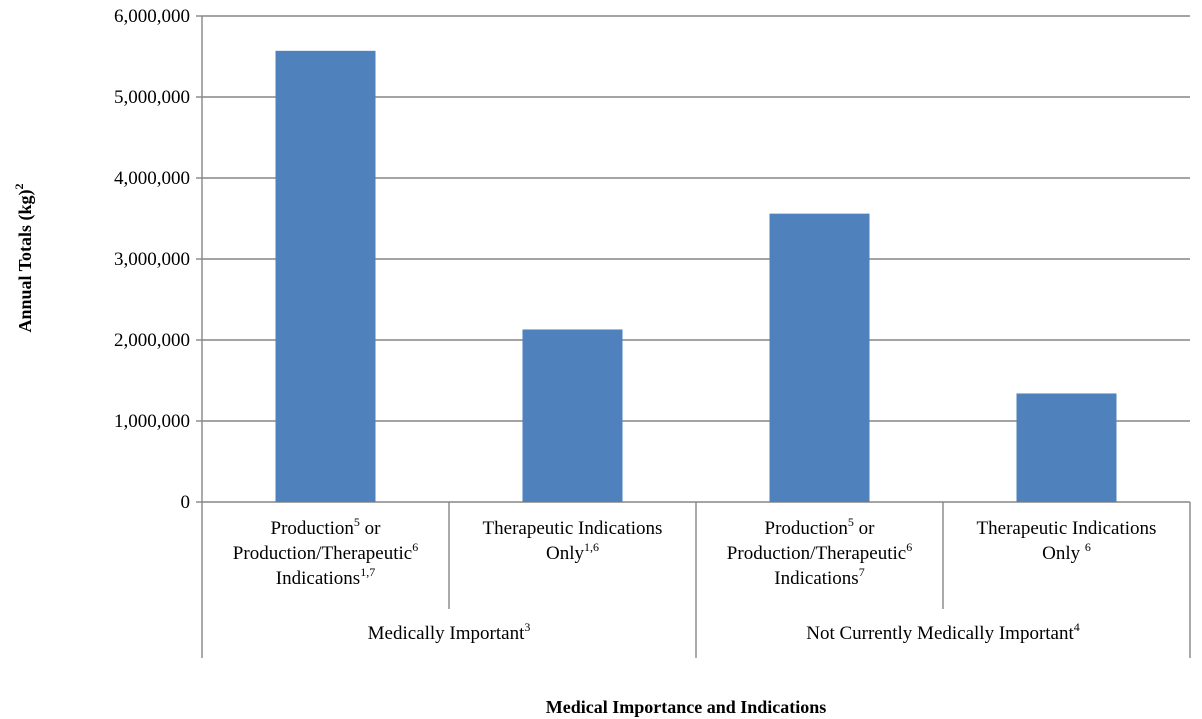  What do you see at coordinates (686, 707) in the screenshot?
I see `x-axis-title: Medical Importance and Indications` at bounding box center [686, 707].